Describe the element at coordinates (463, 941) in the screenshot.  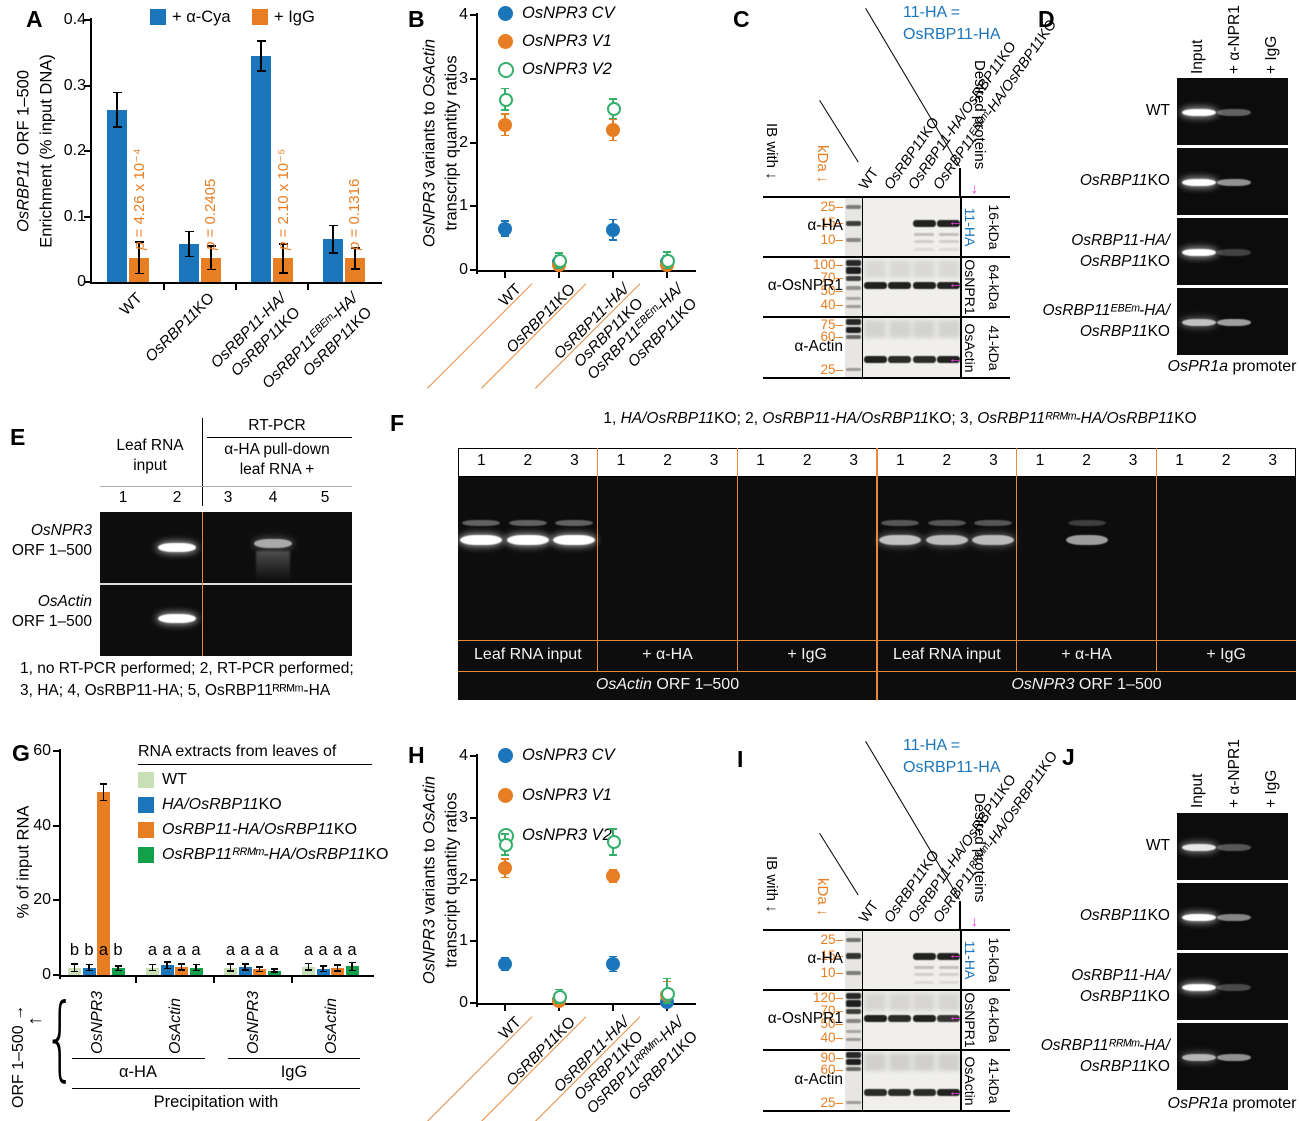
I see `y-tick-label: 1` at that location.